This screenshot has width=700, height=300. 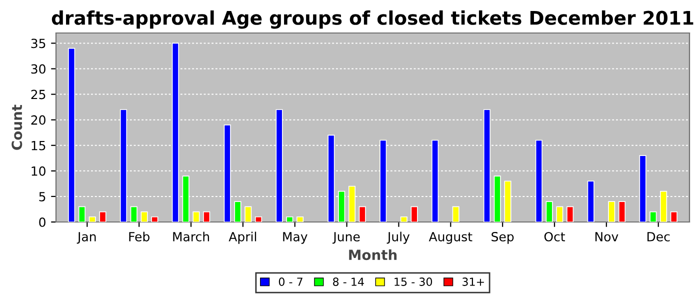 I want to click on x-tick-label: June, so click(x=346, y=238).